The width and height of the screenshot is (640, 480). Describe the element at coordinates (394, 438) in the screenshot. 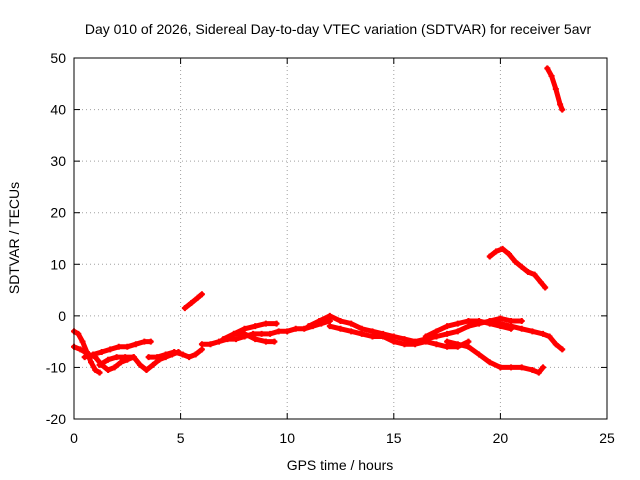

I see `x-tick-label: 15` at that location.